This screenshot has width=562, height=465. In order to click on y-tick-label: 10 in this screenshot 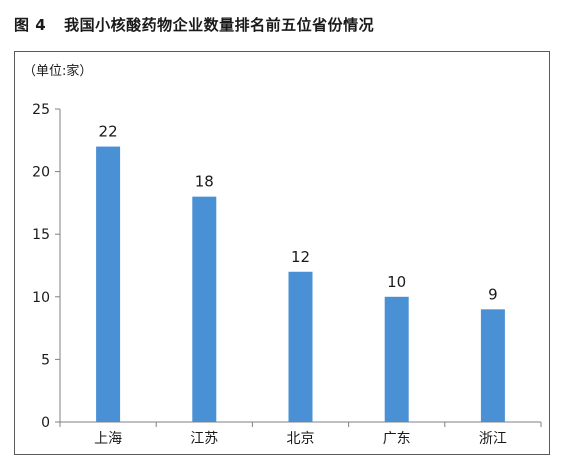, I will do `click(41, 298)`.